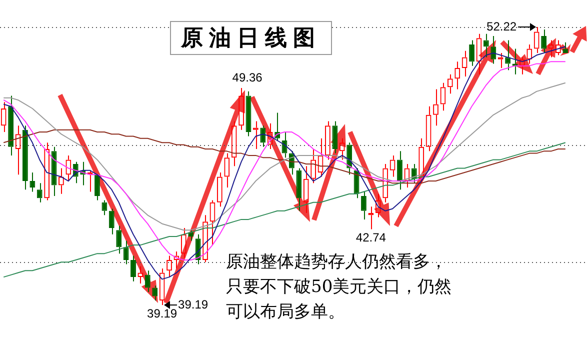  I want to click on annotation: 42.74, so click(371, 237).